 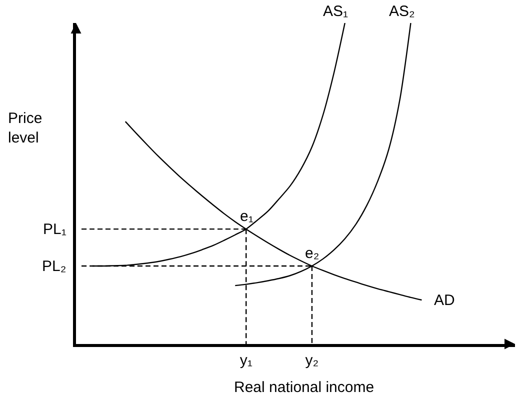 I want to click on series-label: AS₁, so click(x=335, y=11).